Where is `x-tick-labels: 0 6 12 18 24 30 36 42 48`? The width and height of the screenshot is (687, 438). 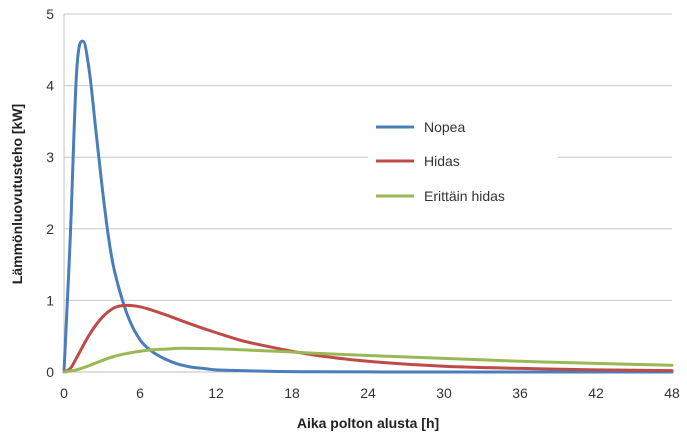
x-tick-labels: 0 6 12 18 24 30 36 42 48 is located at coordinates (370, 393).